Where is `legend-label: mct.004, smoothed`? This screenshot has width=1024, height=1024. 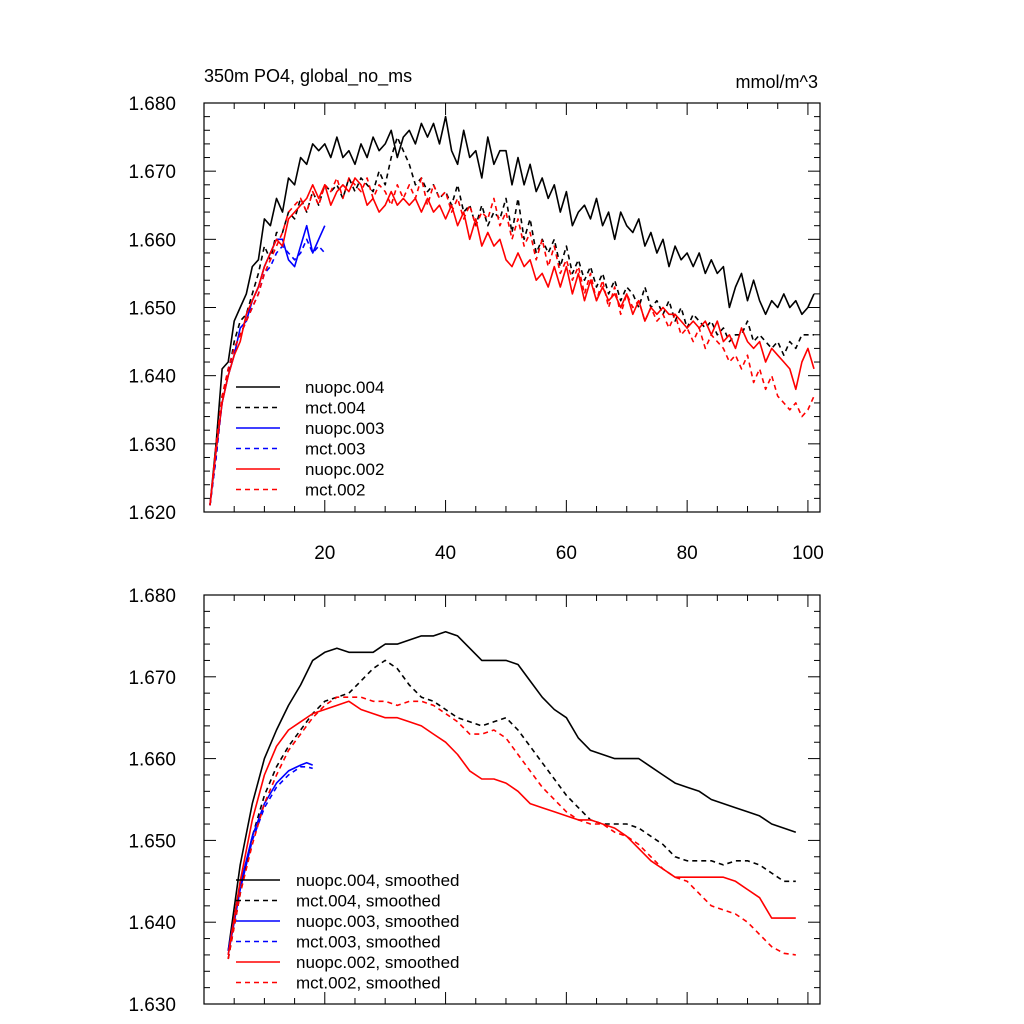 legend-label: mct.004, smoothed is located at coordinates (368, 901).